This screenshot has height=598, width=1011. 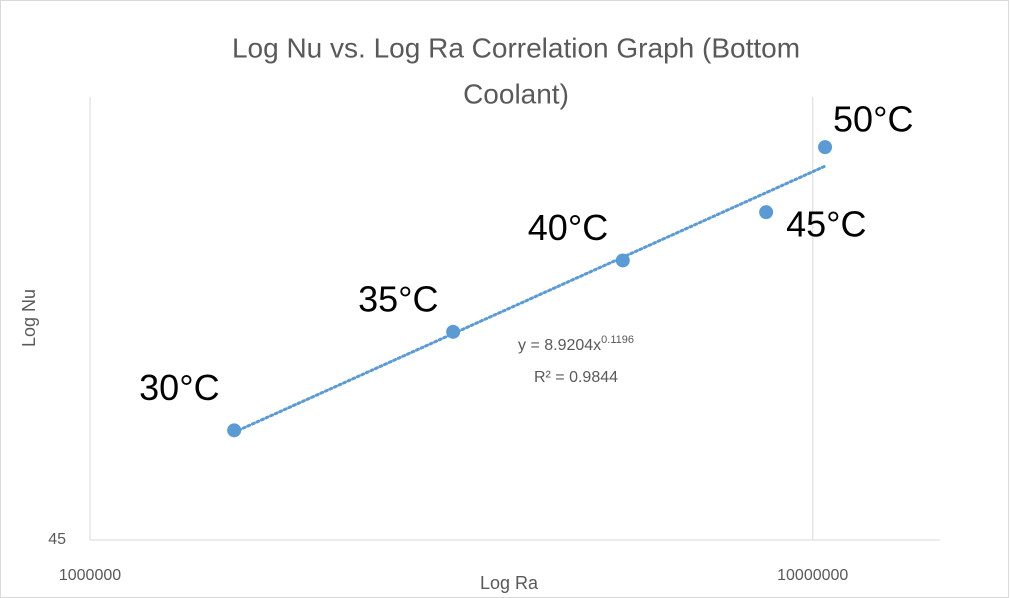 I want to click on equation-exponent: 0.1196, so click(x=617, y=340).